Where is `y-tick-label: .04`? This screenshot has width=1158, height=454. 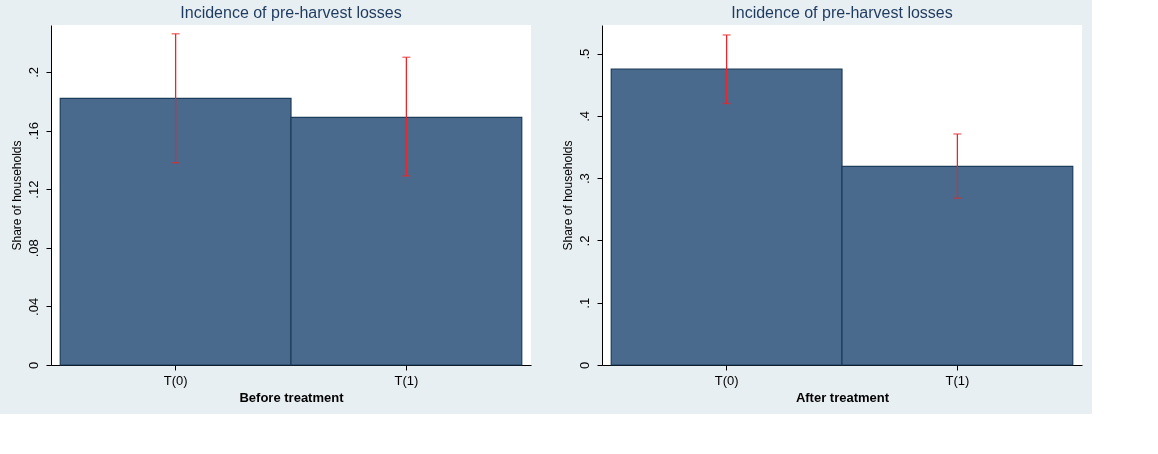
y-tick-label: .04 is located at coordinates (33, 306).